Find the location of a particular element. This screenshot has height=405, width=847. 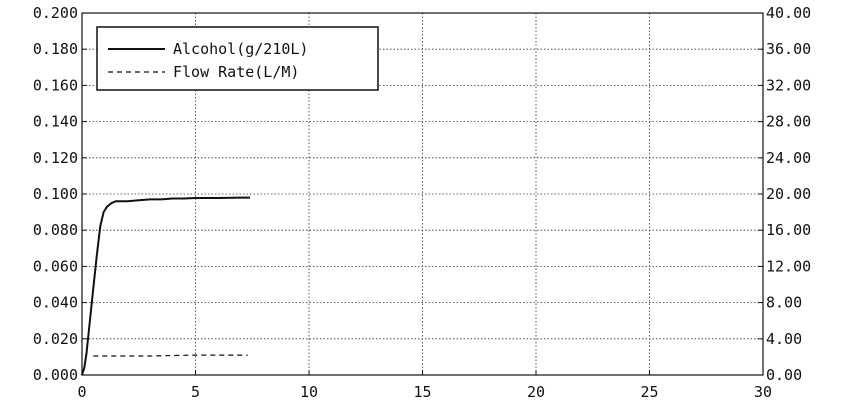

x-tick-label: 20 is located at coordinates (536, 392).